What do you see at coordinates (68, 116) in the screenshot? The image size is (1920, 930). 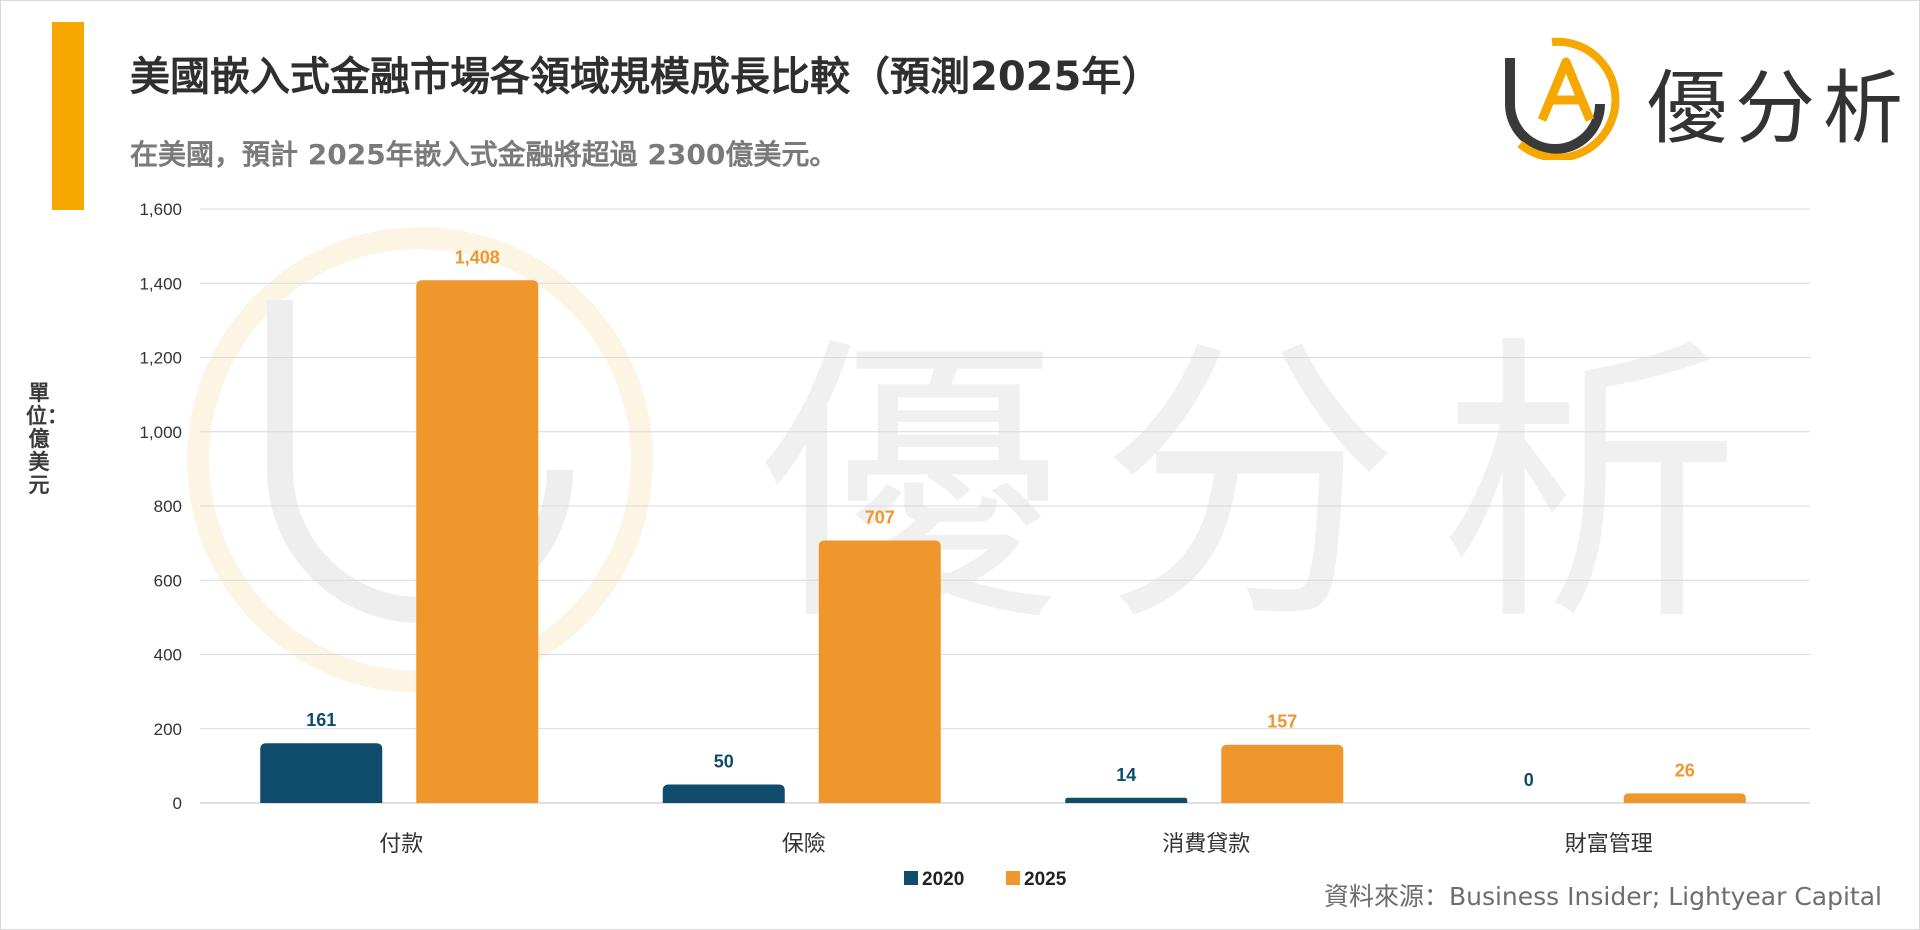 I see `accent-bar` at bounding box center [68, 116].